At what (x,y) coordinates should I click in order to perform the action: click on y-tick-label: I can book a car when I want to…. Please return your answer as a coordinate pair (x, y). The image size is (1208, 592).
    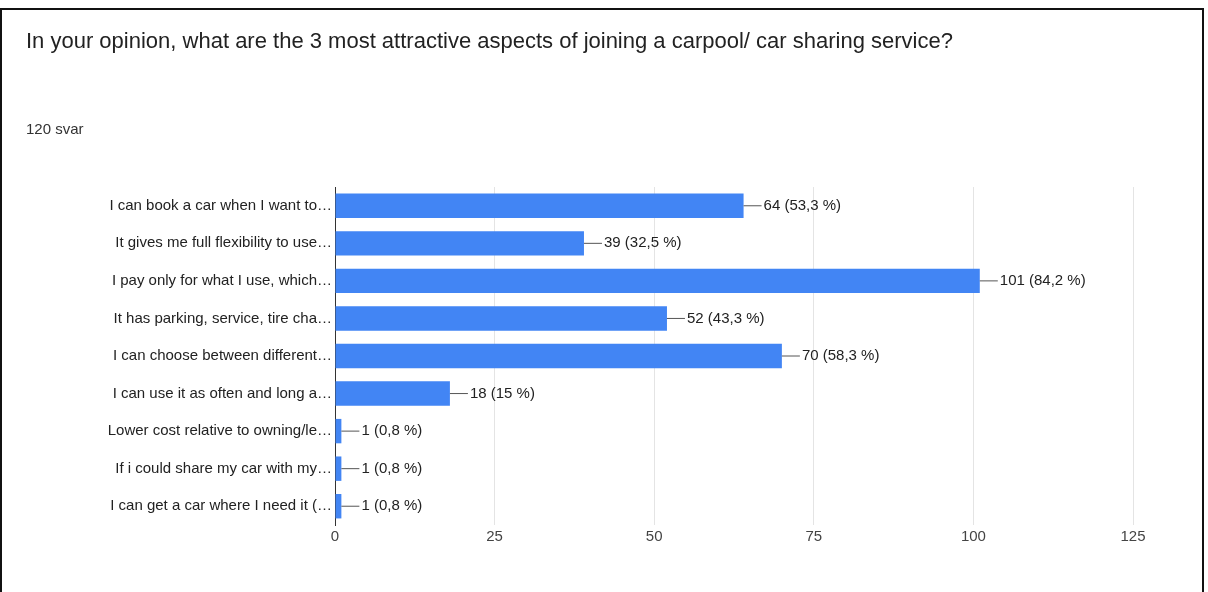
    Looking at the image, I should click on (220, 204).